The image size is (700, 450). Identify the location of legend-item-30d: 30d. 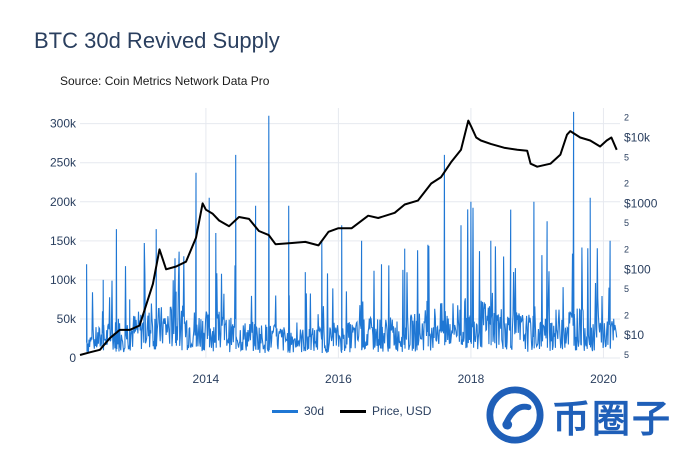
(298, 411).